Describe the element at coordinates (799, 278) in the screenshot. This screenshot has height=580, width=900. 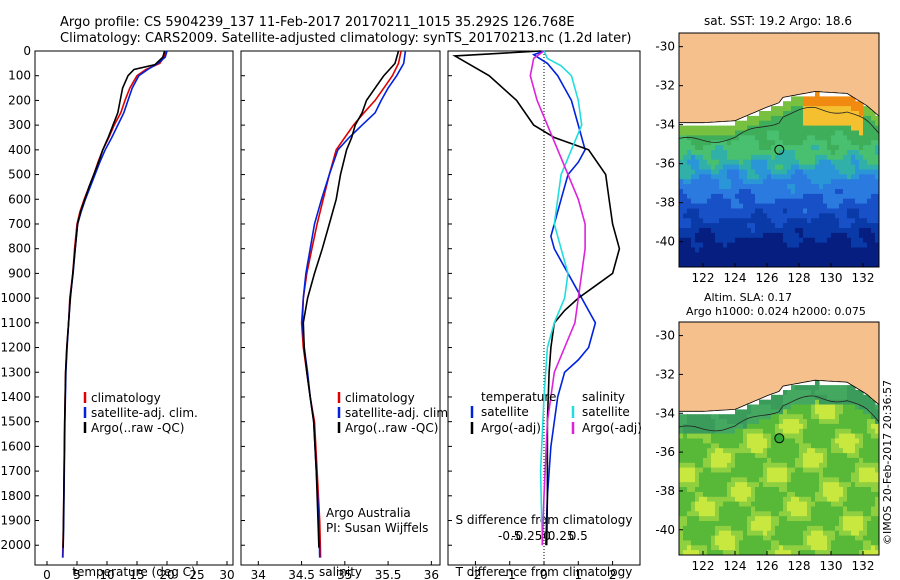
I see `sst-xtick-label: 128` at that location.